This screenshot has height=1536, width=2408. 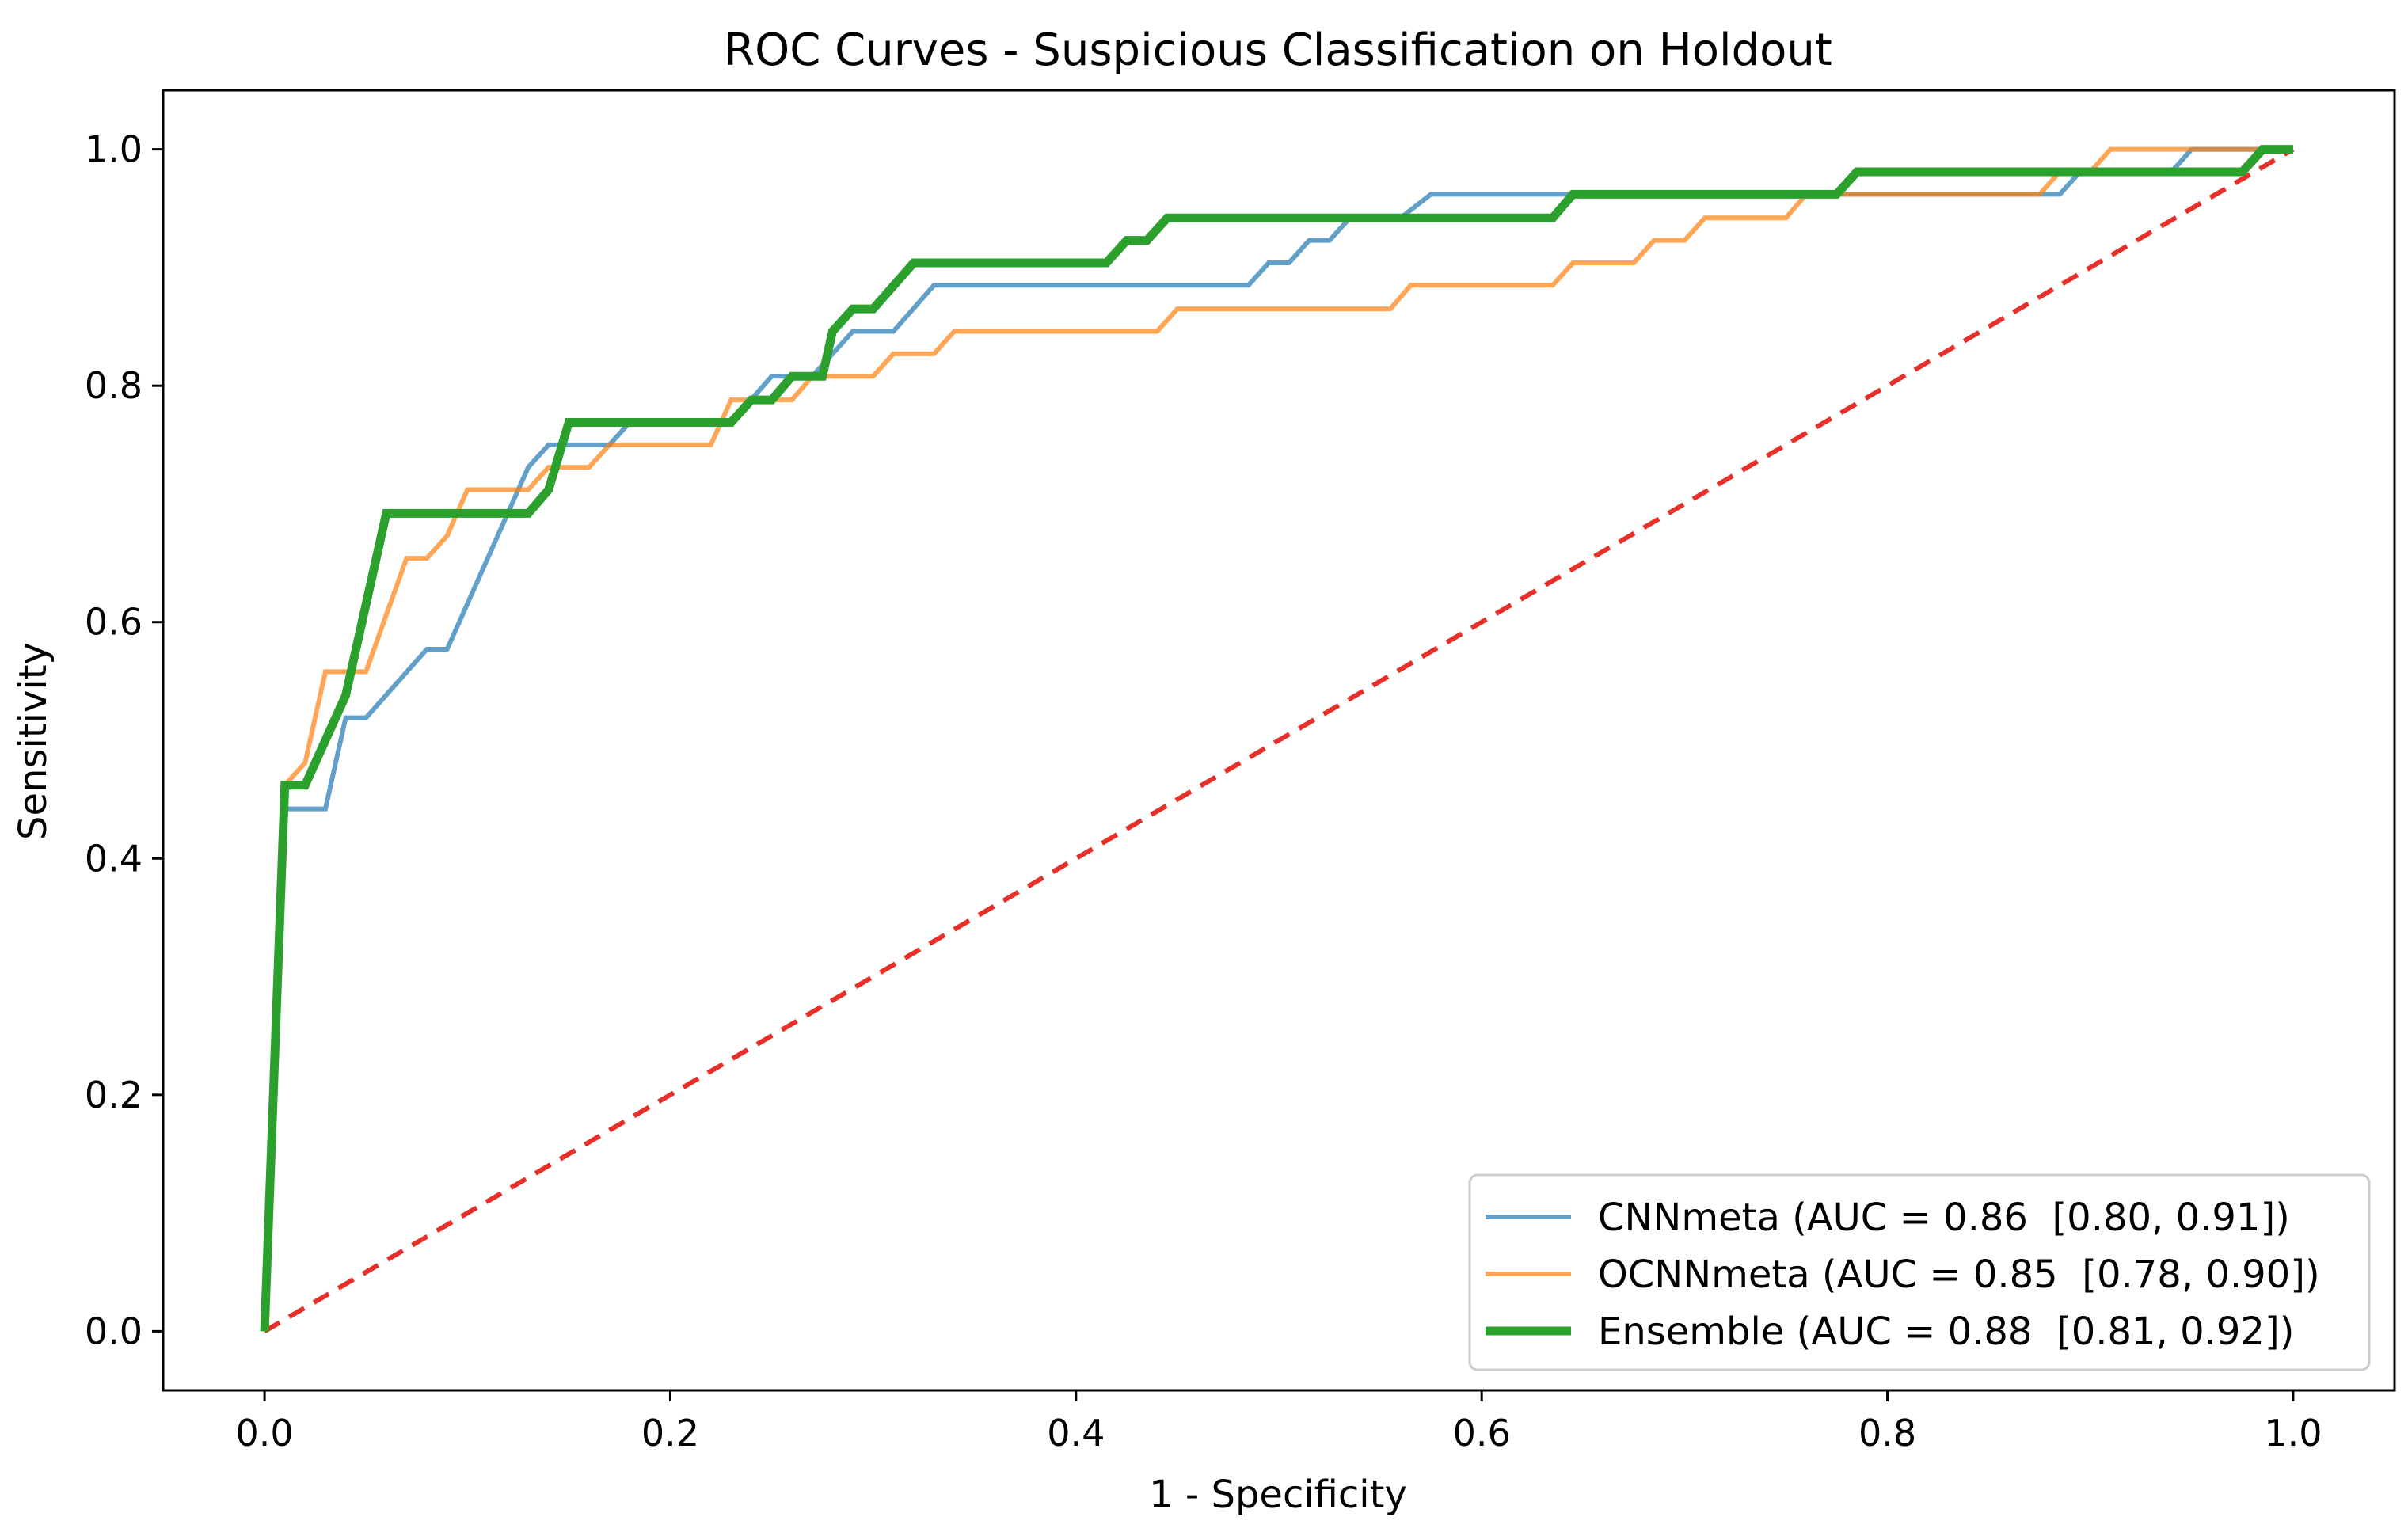 What do you see at coordinates (2293, 1433) in the screenshot?
I see `x-tick-label: 1.0` at bounding box center [2293, 1433].